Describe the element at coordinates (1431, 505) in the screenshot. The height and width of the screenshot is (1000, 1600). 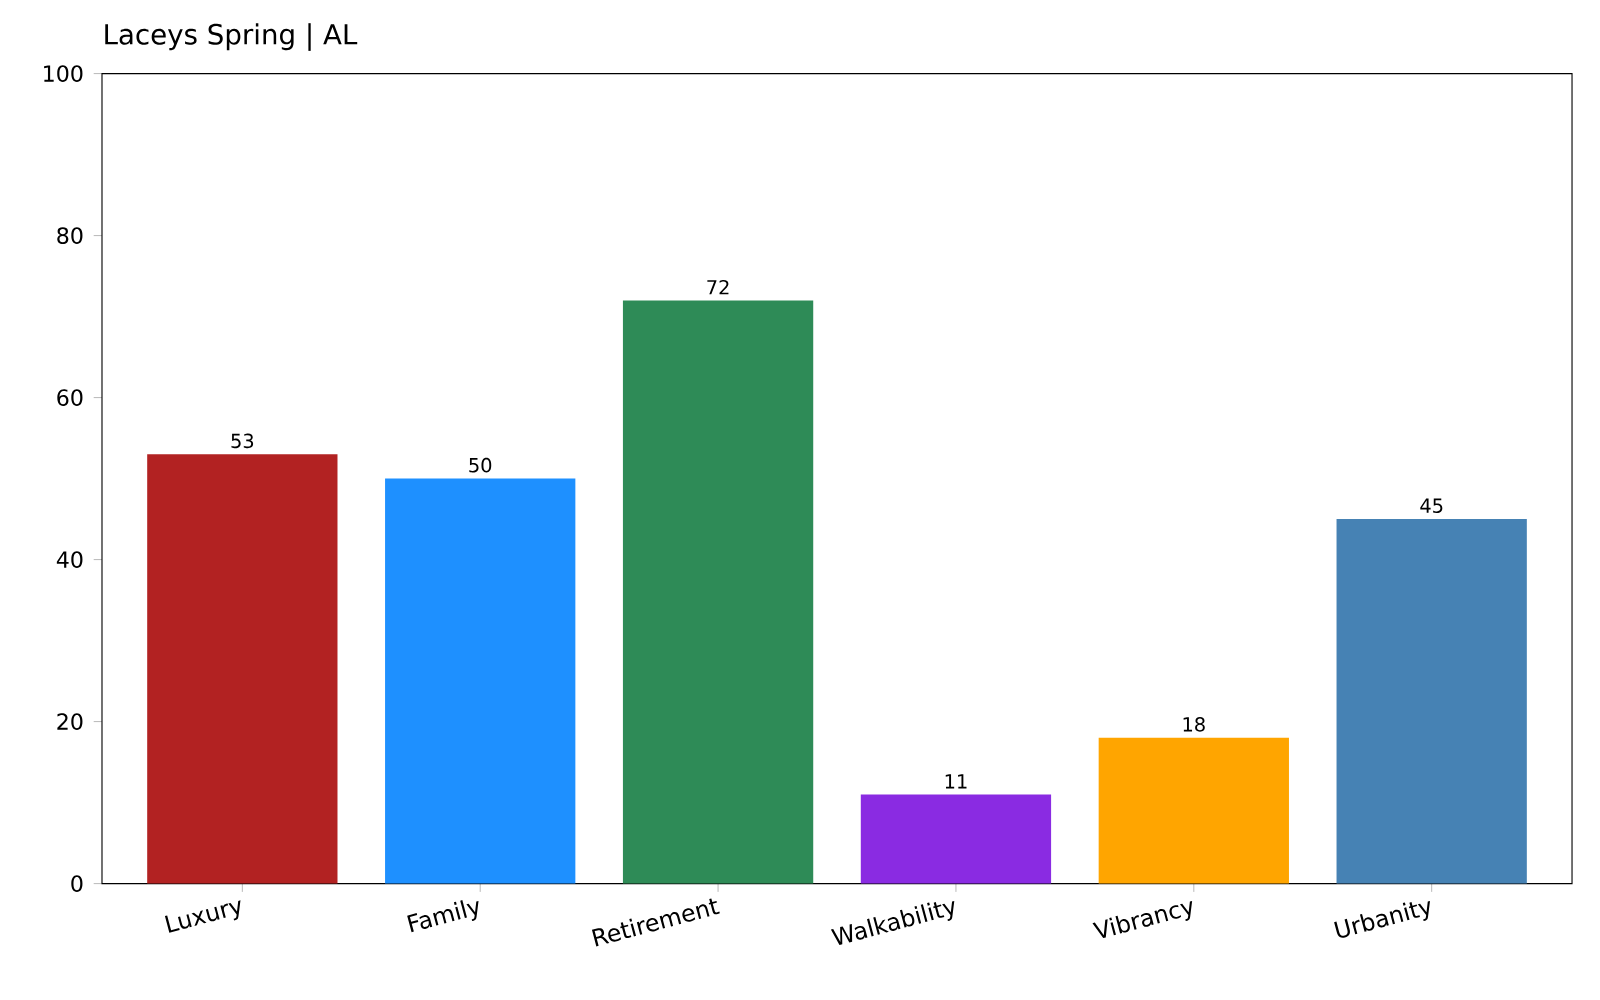
I see `data-label: 45` at that location.